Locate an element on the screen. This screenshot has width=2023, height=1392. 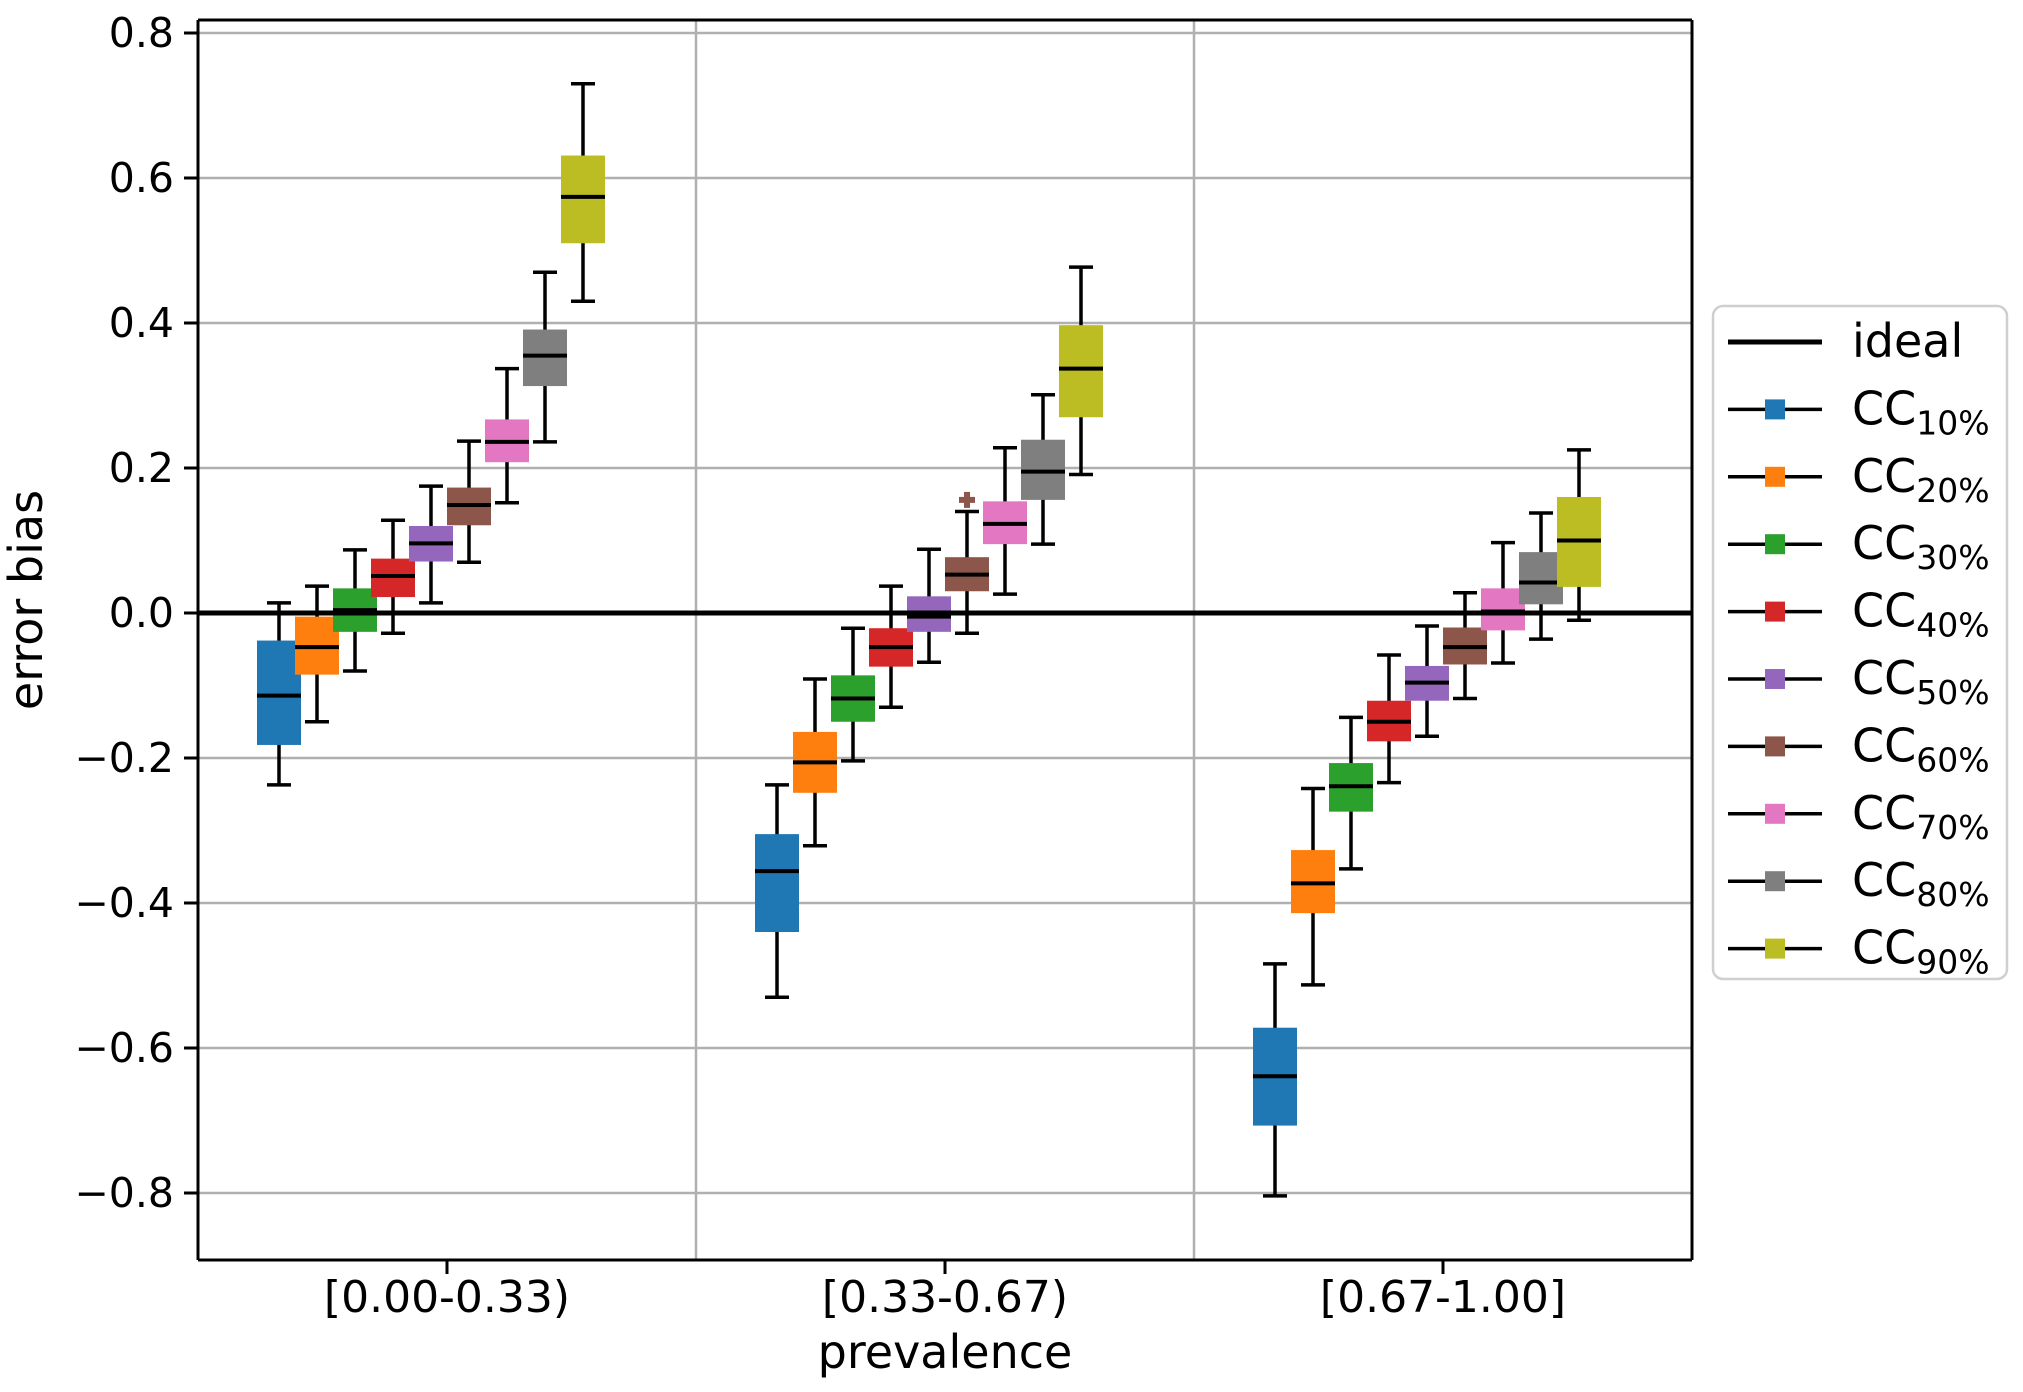
x-tick-label: [0.00-0.33) is located at coordinates (447, 1297).